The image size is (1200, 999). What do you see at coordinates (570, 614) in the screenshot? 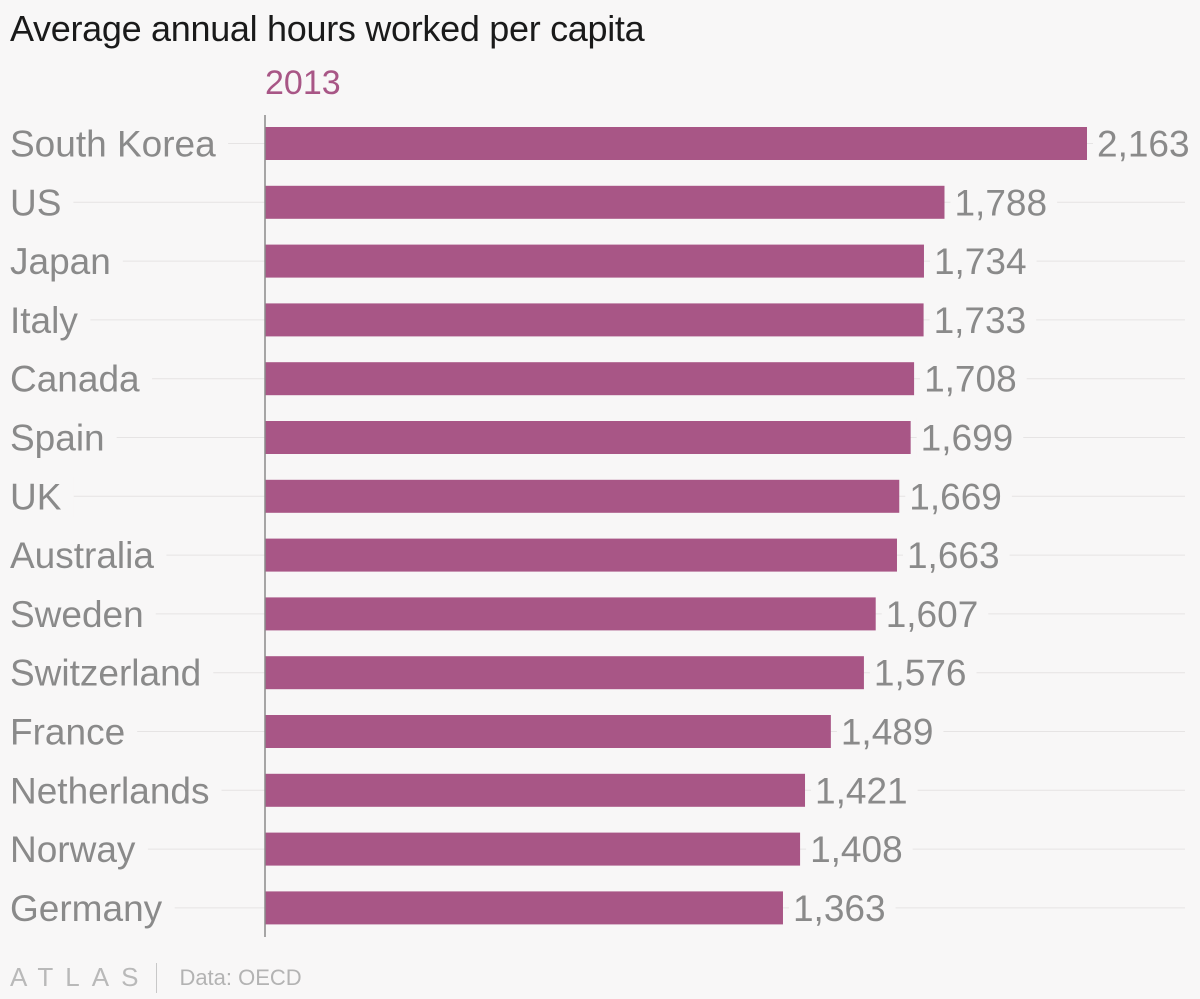
I see `bar-sweden` at bounding box center [570, 614].